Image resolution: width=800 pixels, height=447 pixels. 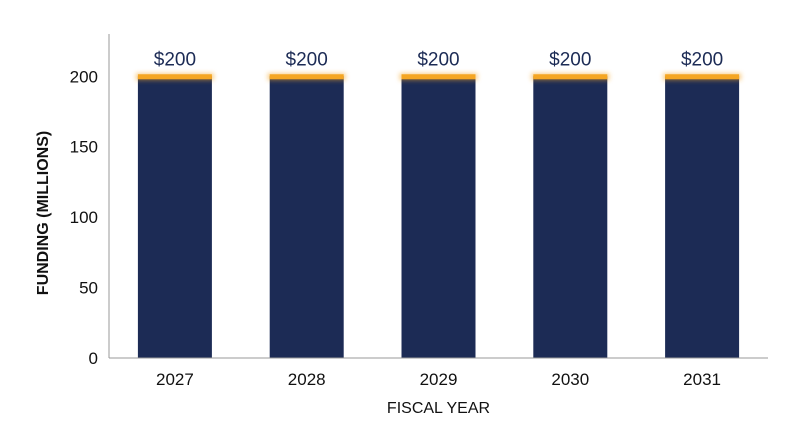 I want to click on bar-top-highlight-2028, so click(x=306, y=77).